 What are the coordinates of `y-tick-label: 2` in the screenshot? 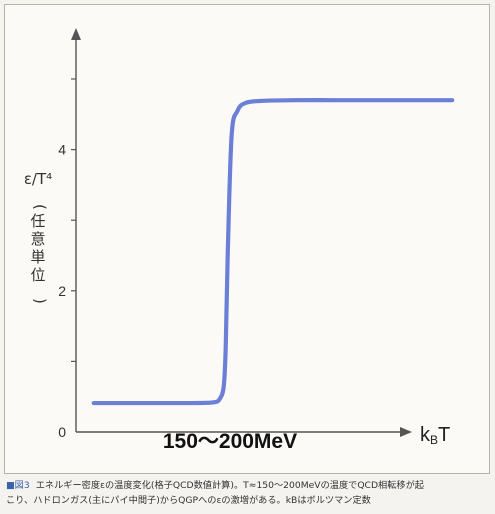 It's located at (62, 291).